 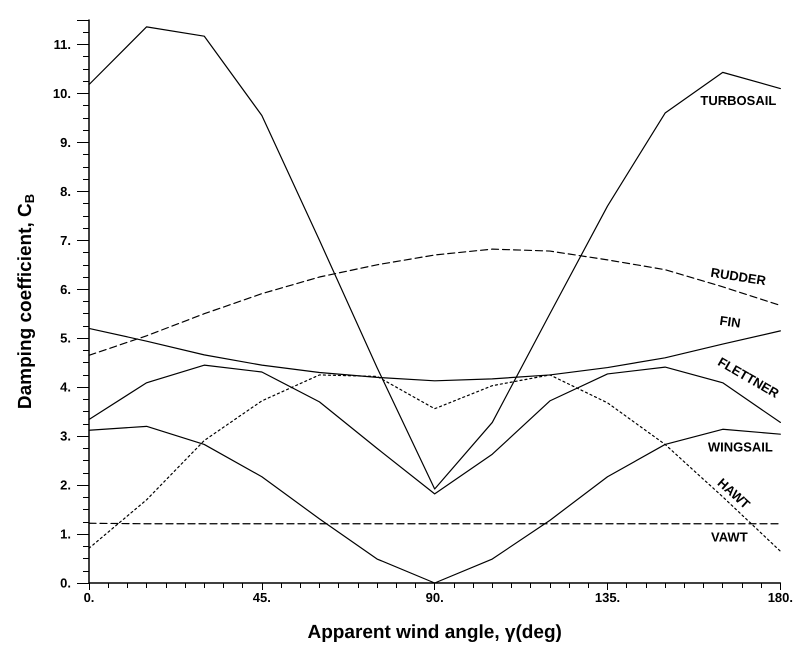 What do you see at coordinates (65, 387) in the screenshot?
I see `y-tick-label: 4.` at bounding box center [65, 387].